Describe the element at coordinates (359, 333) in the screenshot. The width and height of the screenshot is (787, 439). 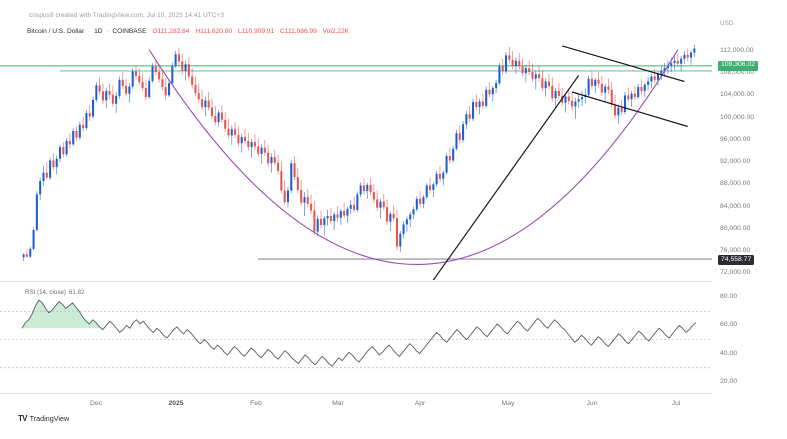
I see `rsi-line` at that location.